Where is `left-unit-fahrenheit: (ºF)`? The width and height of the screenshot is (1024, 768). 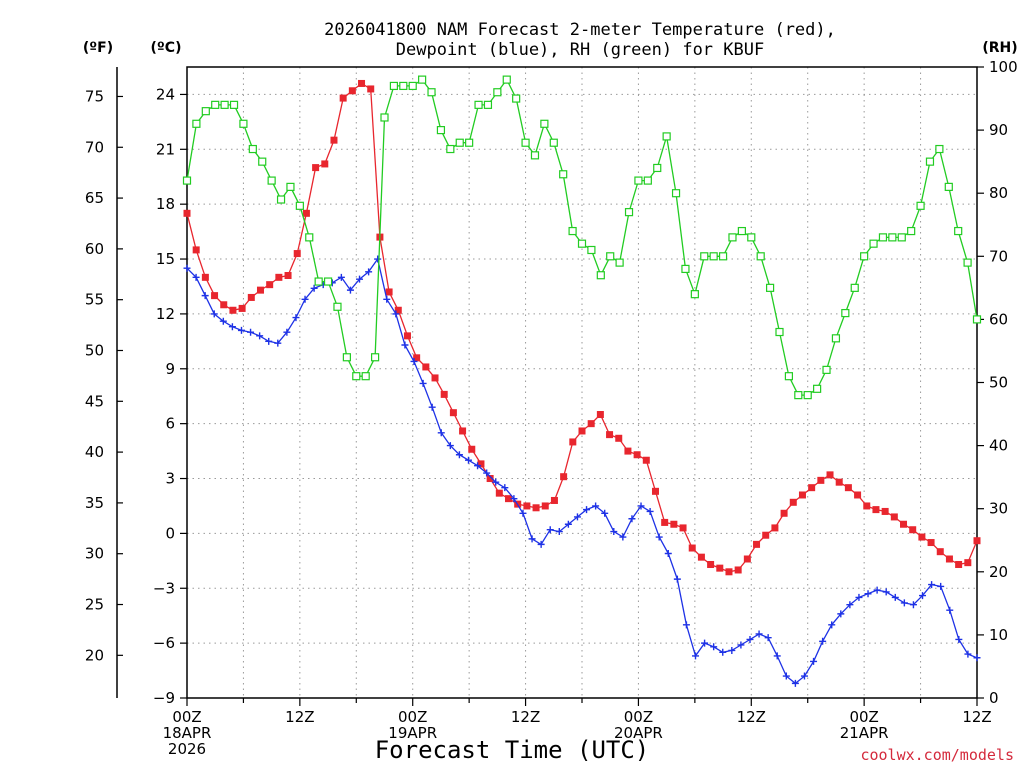
left-unit-fahrenheit: (ºF) is located at coordinates (98, 48).